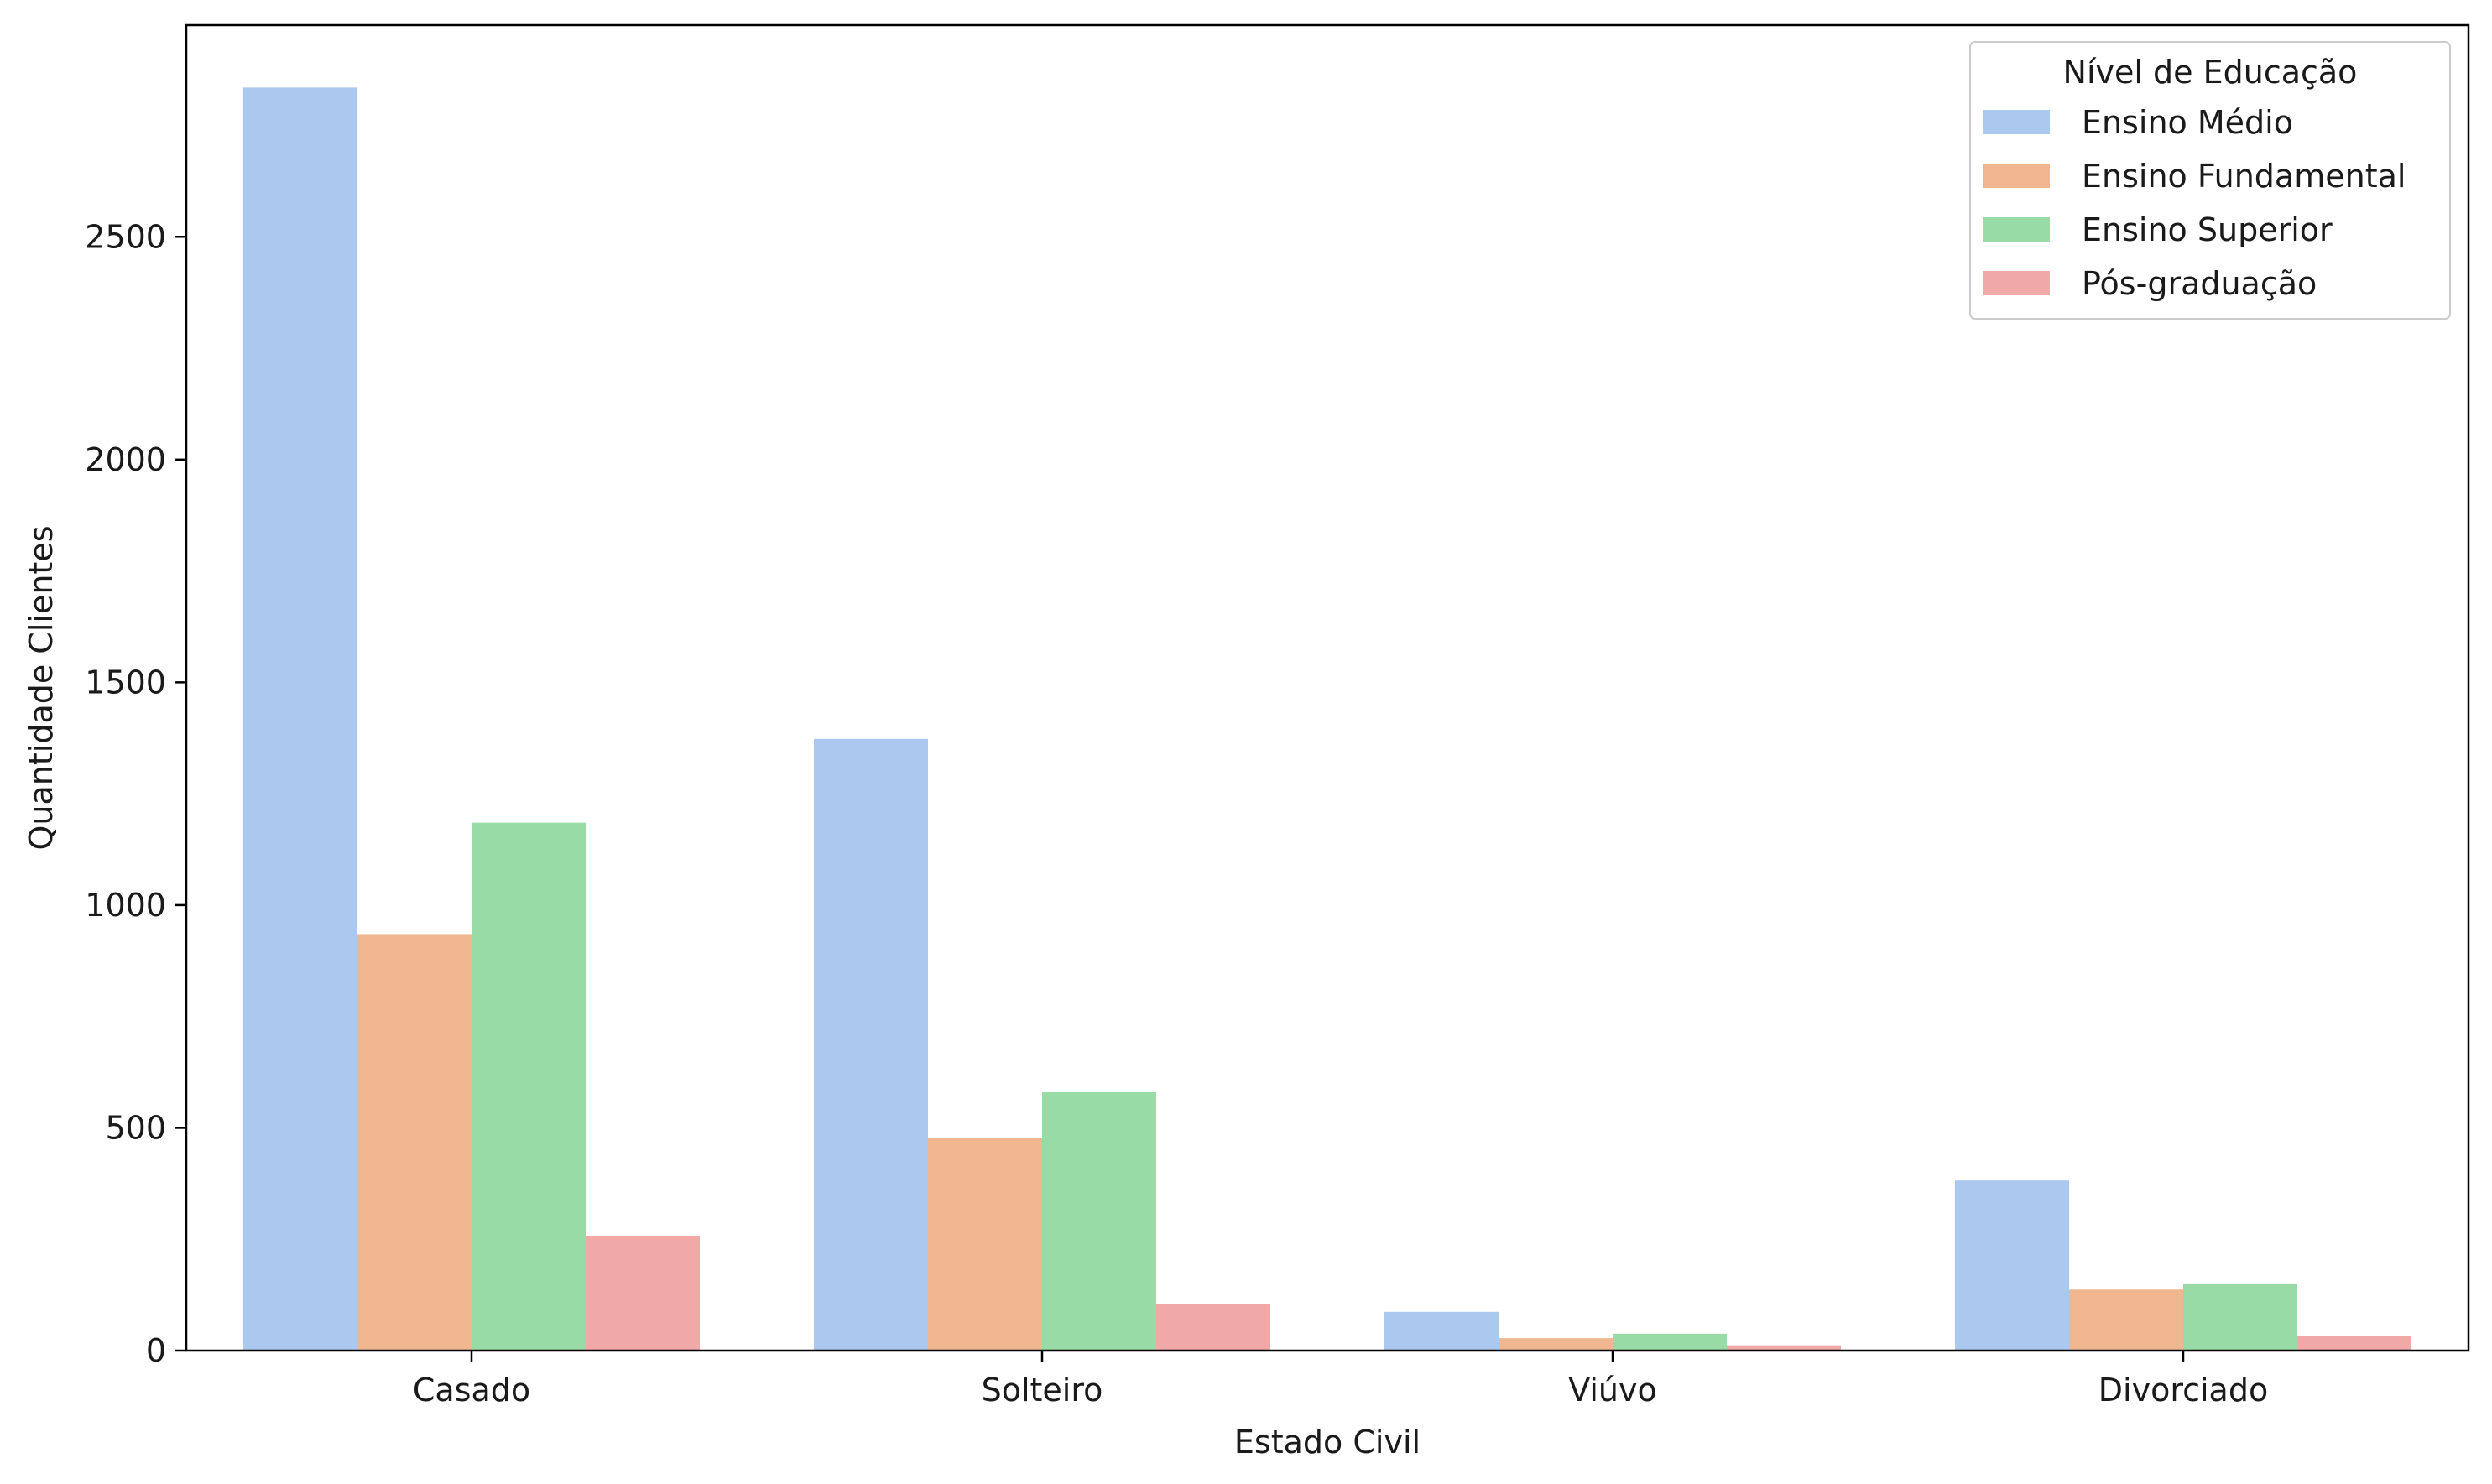  What do you see at coordinates (1340, 1379) in the screenshot?
I see `x-axis: Casado Solteiro Viúvo Divorciado` at bounding box center [1340, 1379].